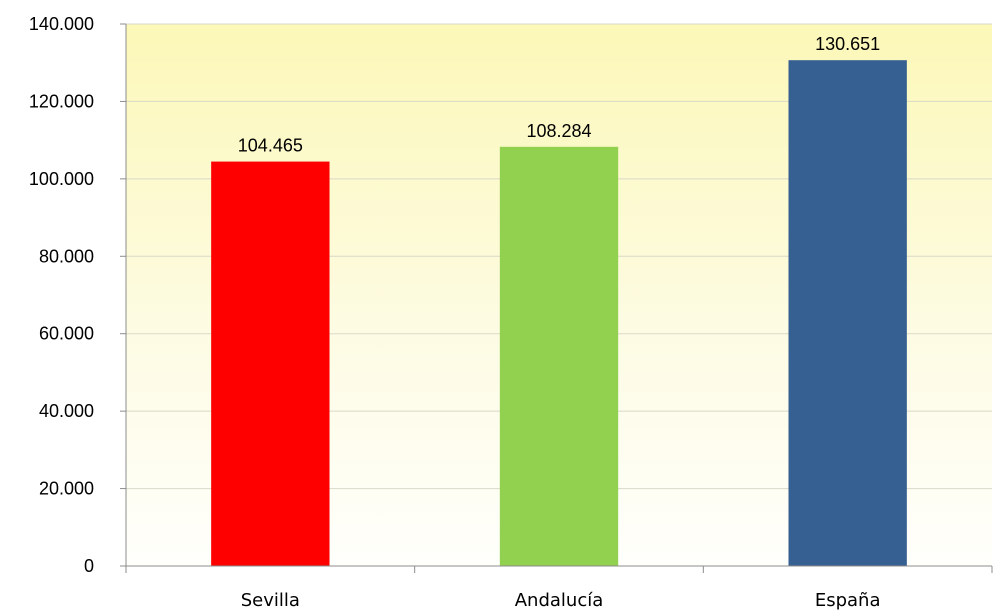 Image resolution: width=993 pixels, height=616 pixels. I want to click on x-category-label: España, so click(848, 600).